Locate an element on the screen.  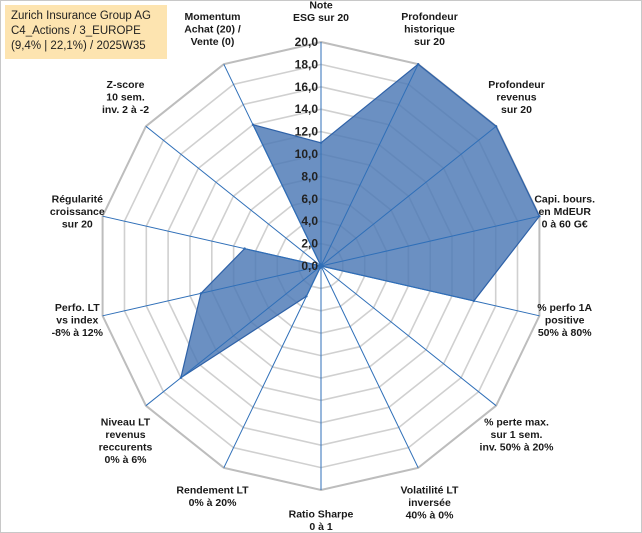
category-label-line: historique is located at coordinates (429, 30).